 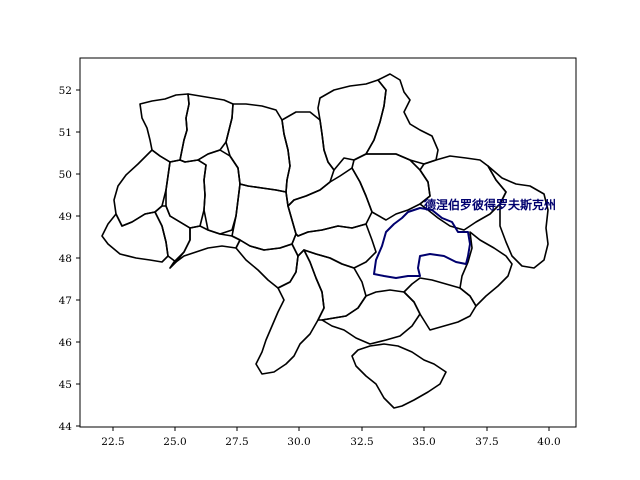 I want to click on y-tick: 51, so click(x=69, y=133).